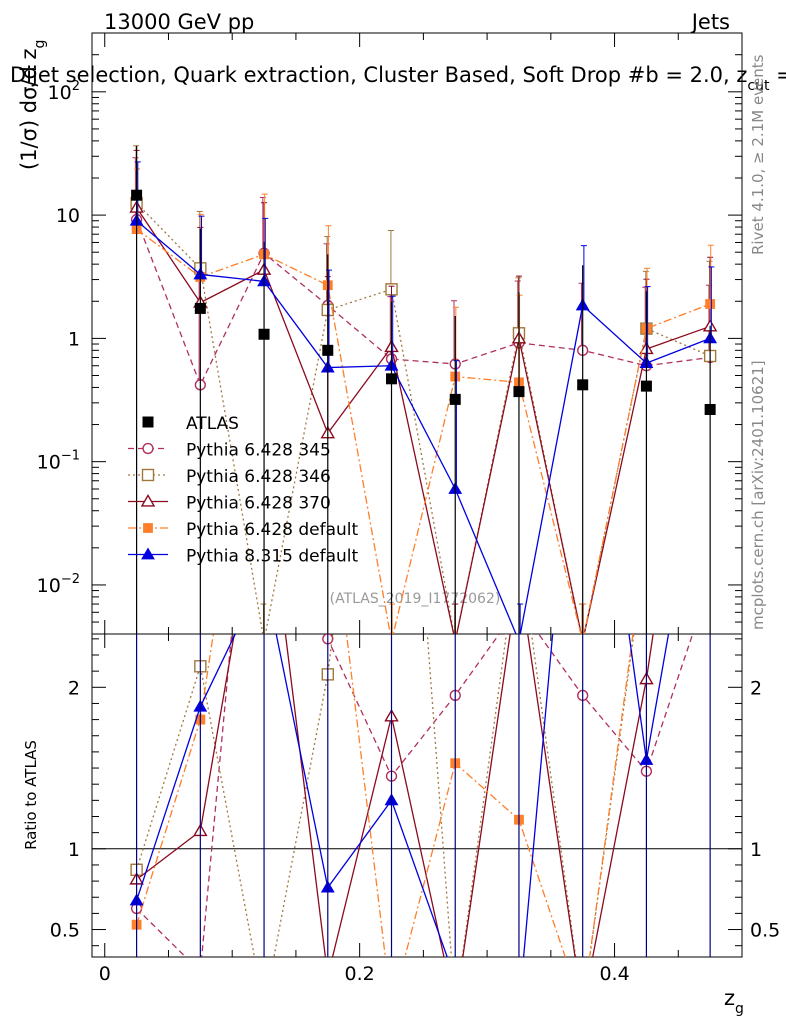  I want to click on ratio-tick-label: 1, so click(74, 850).